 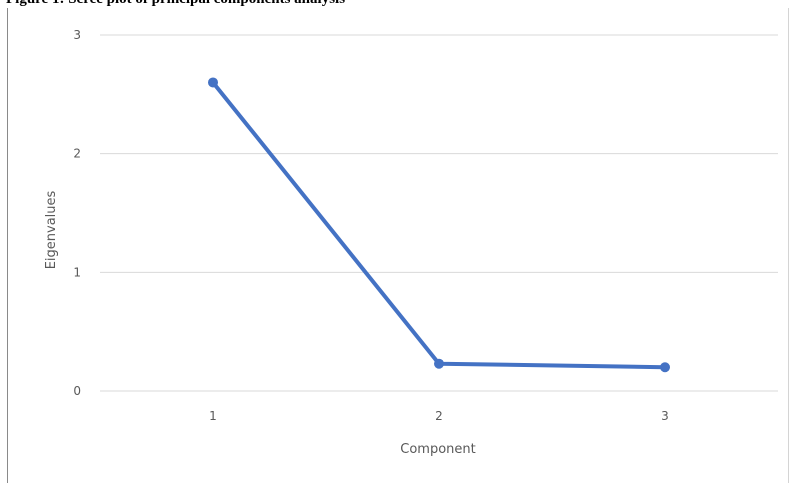 I want to click on x-tick-label: 3, so click(x=665, y=416).